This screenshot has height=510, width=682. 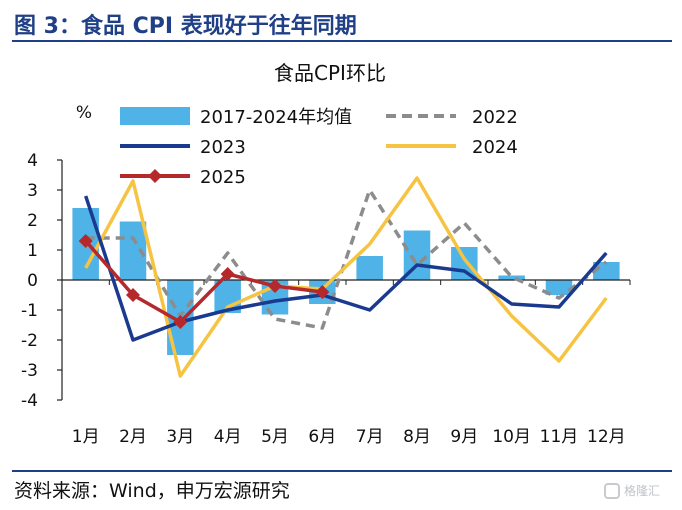 What do you see at coordinates (84, 113) in the screenshot?
I see `y-axis-unit-label: %` at bounding box center [84, 113].